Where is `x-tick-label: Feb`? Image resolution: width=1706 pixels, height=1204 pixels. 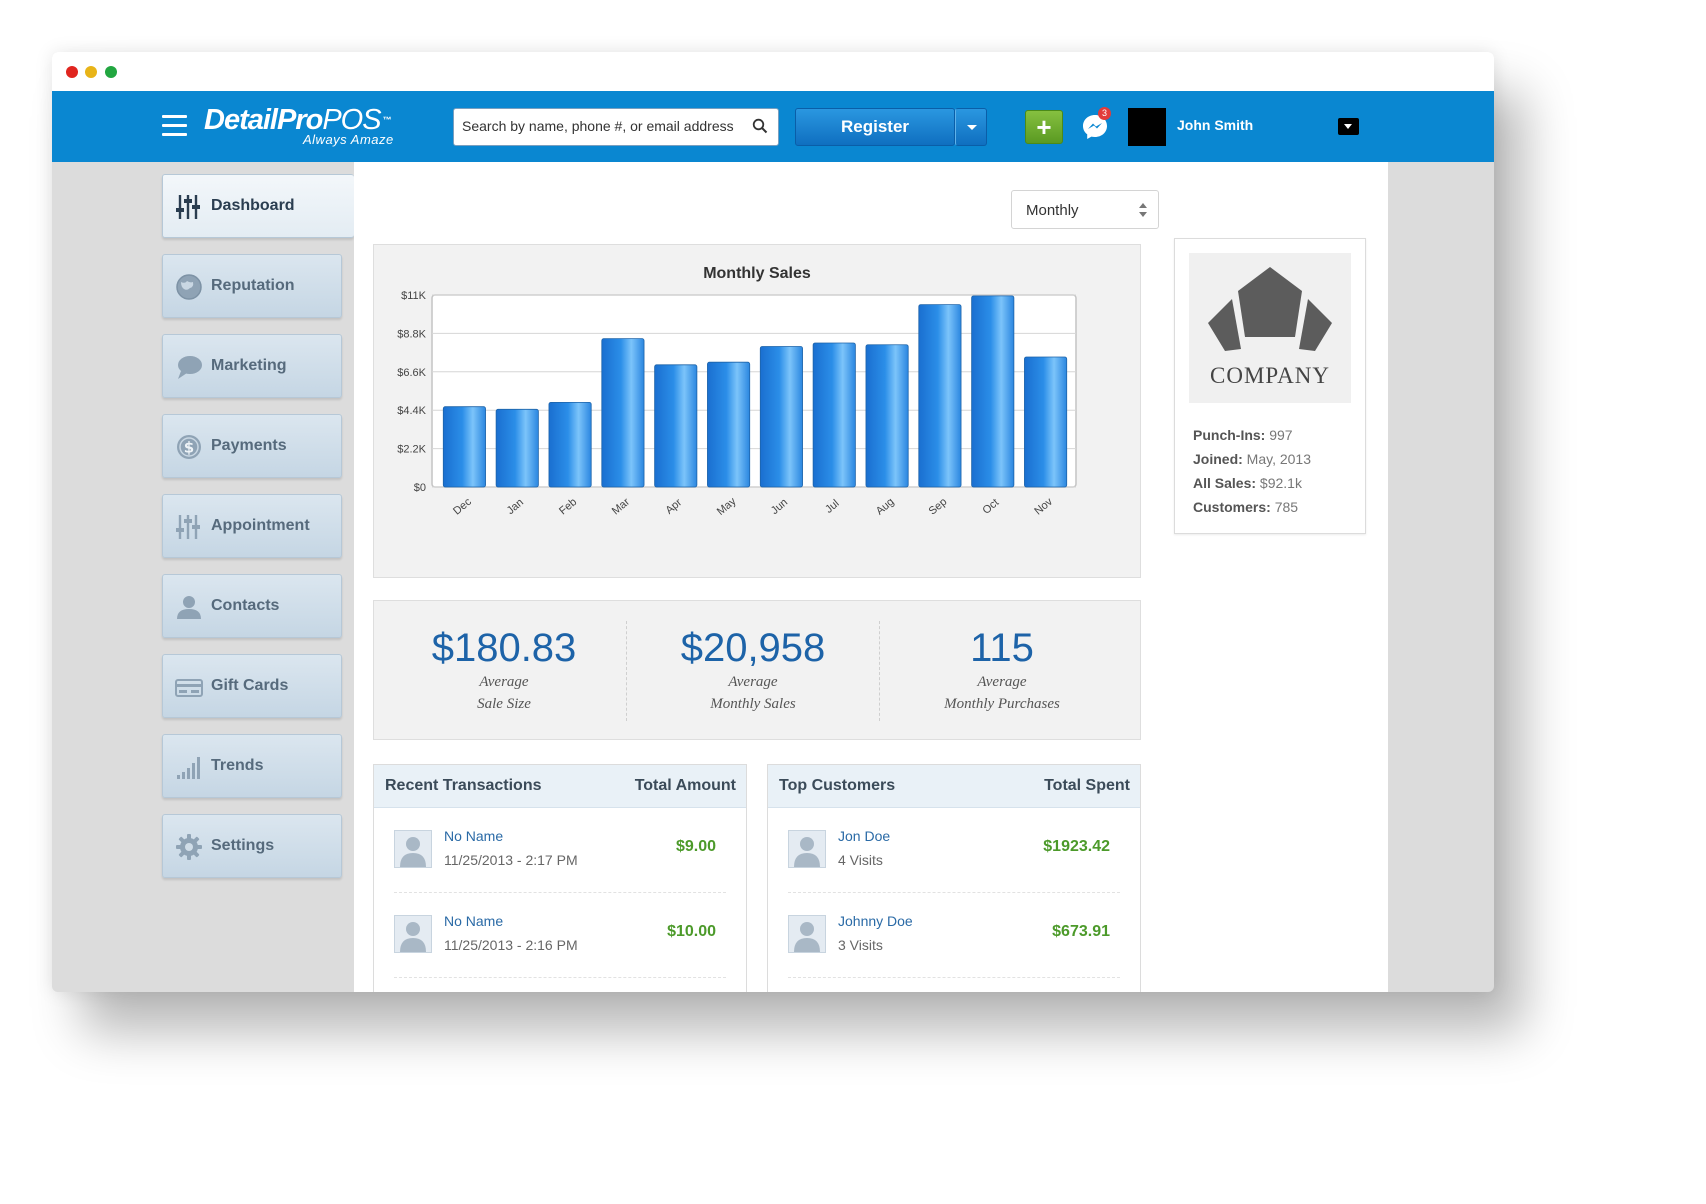
x-tick-label: Feb is located at coordinates (568, 506).